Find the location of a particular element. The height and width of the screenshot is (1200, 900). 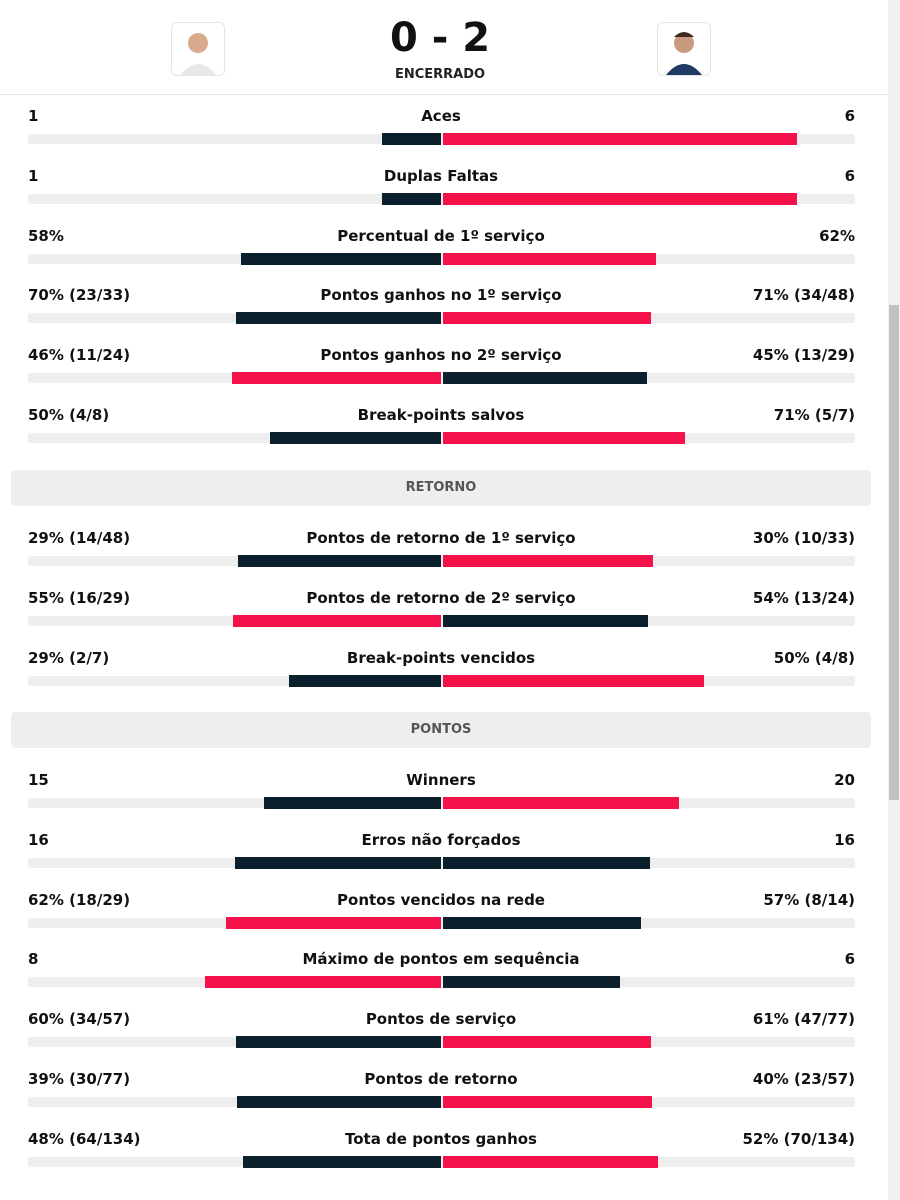

stat-label: Pontos vencidos na rede is located at coordinates (441, 899).